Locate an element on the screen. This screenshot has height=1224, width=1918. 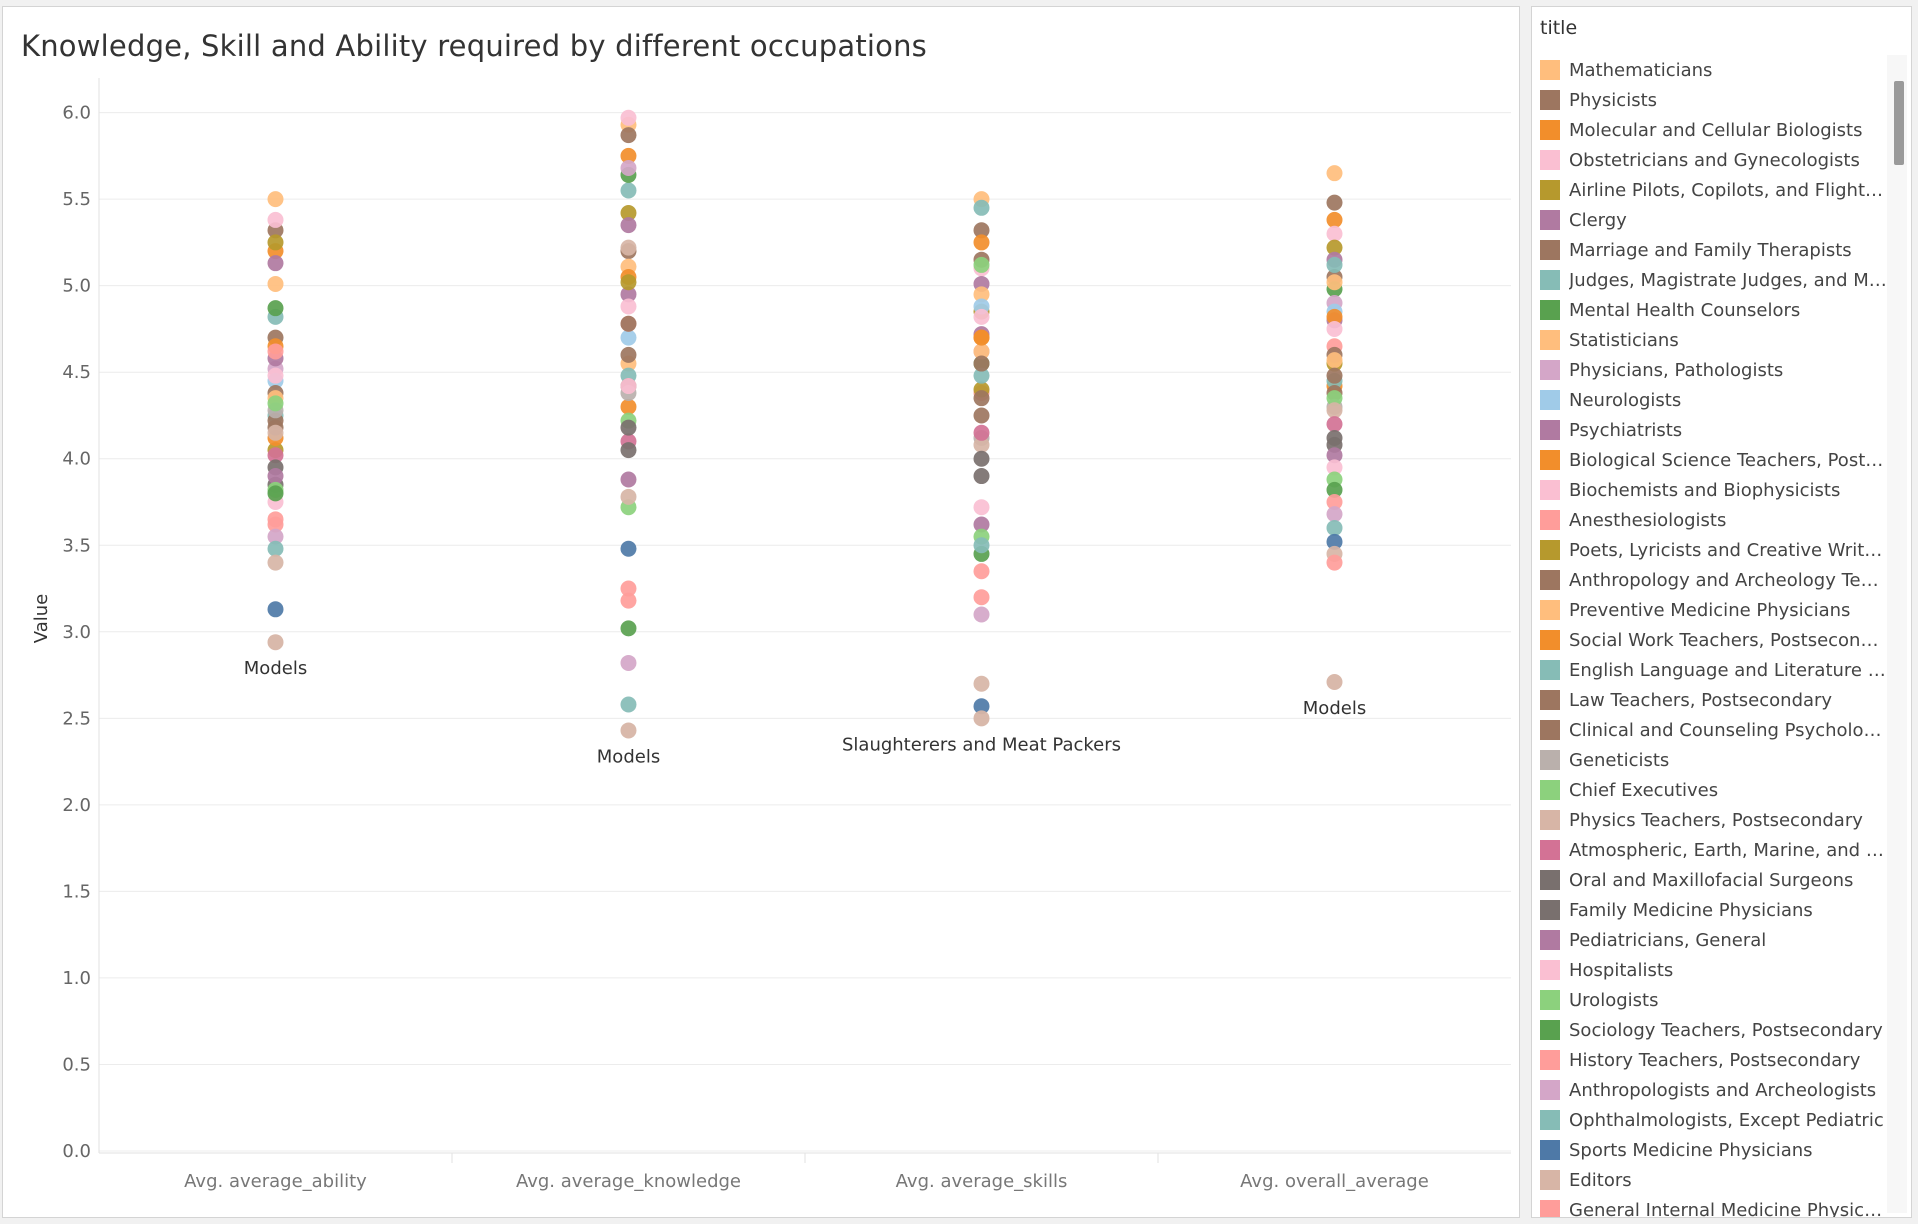
legend-item: Preventive Medicine Physicians is located at coordinates (1712, 610).